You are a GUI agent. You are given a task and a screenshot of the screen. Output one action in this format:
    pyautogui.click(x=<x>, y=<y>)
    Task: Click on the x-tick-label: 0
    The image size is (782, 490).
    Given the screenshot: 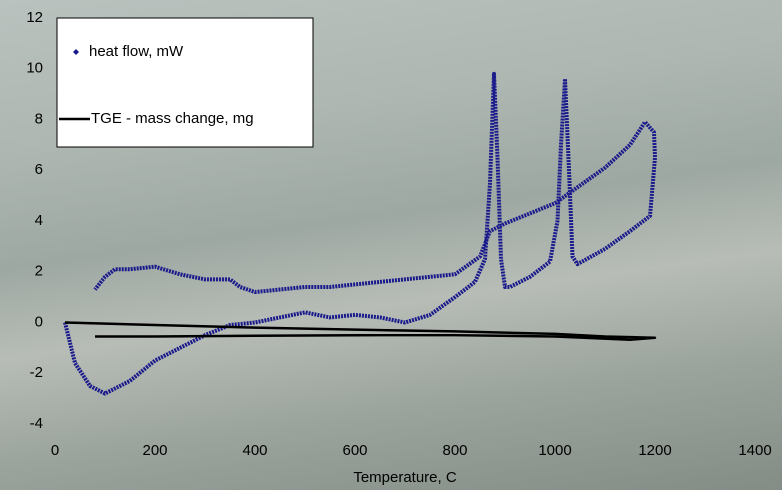 What is the action you would take?
    pyautogui.click(x=55, y=450)
    